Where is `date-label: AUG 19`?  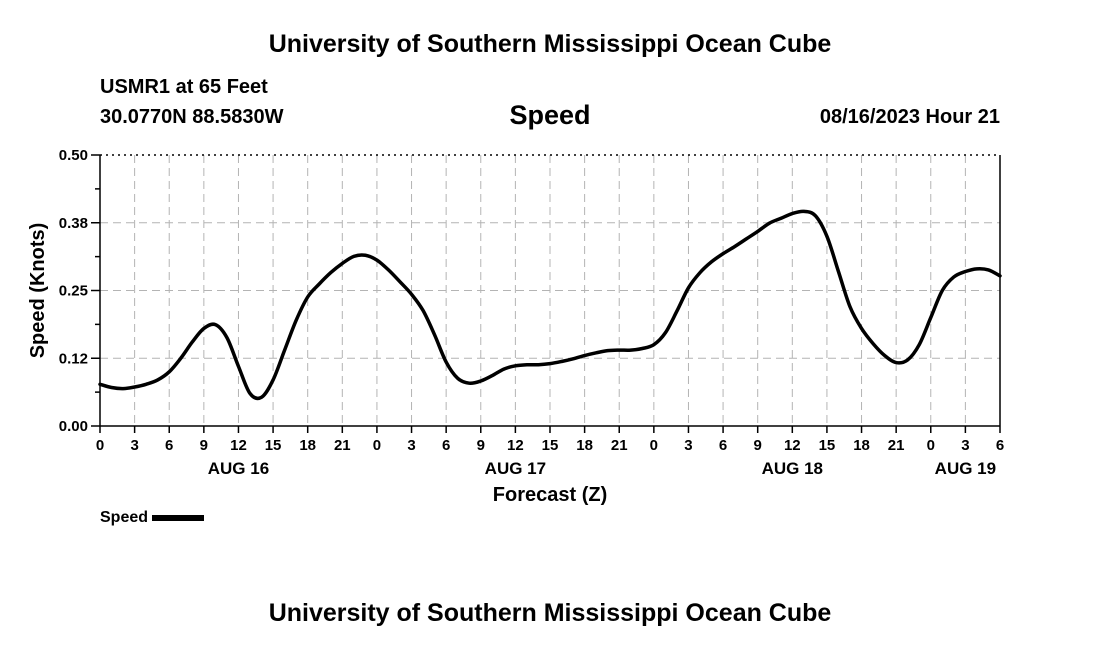 date-label: AUG 19 is located at coordinates (965, 468).